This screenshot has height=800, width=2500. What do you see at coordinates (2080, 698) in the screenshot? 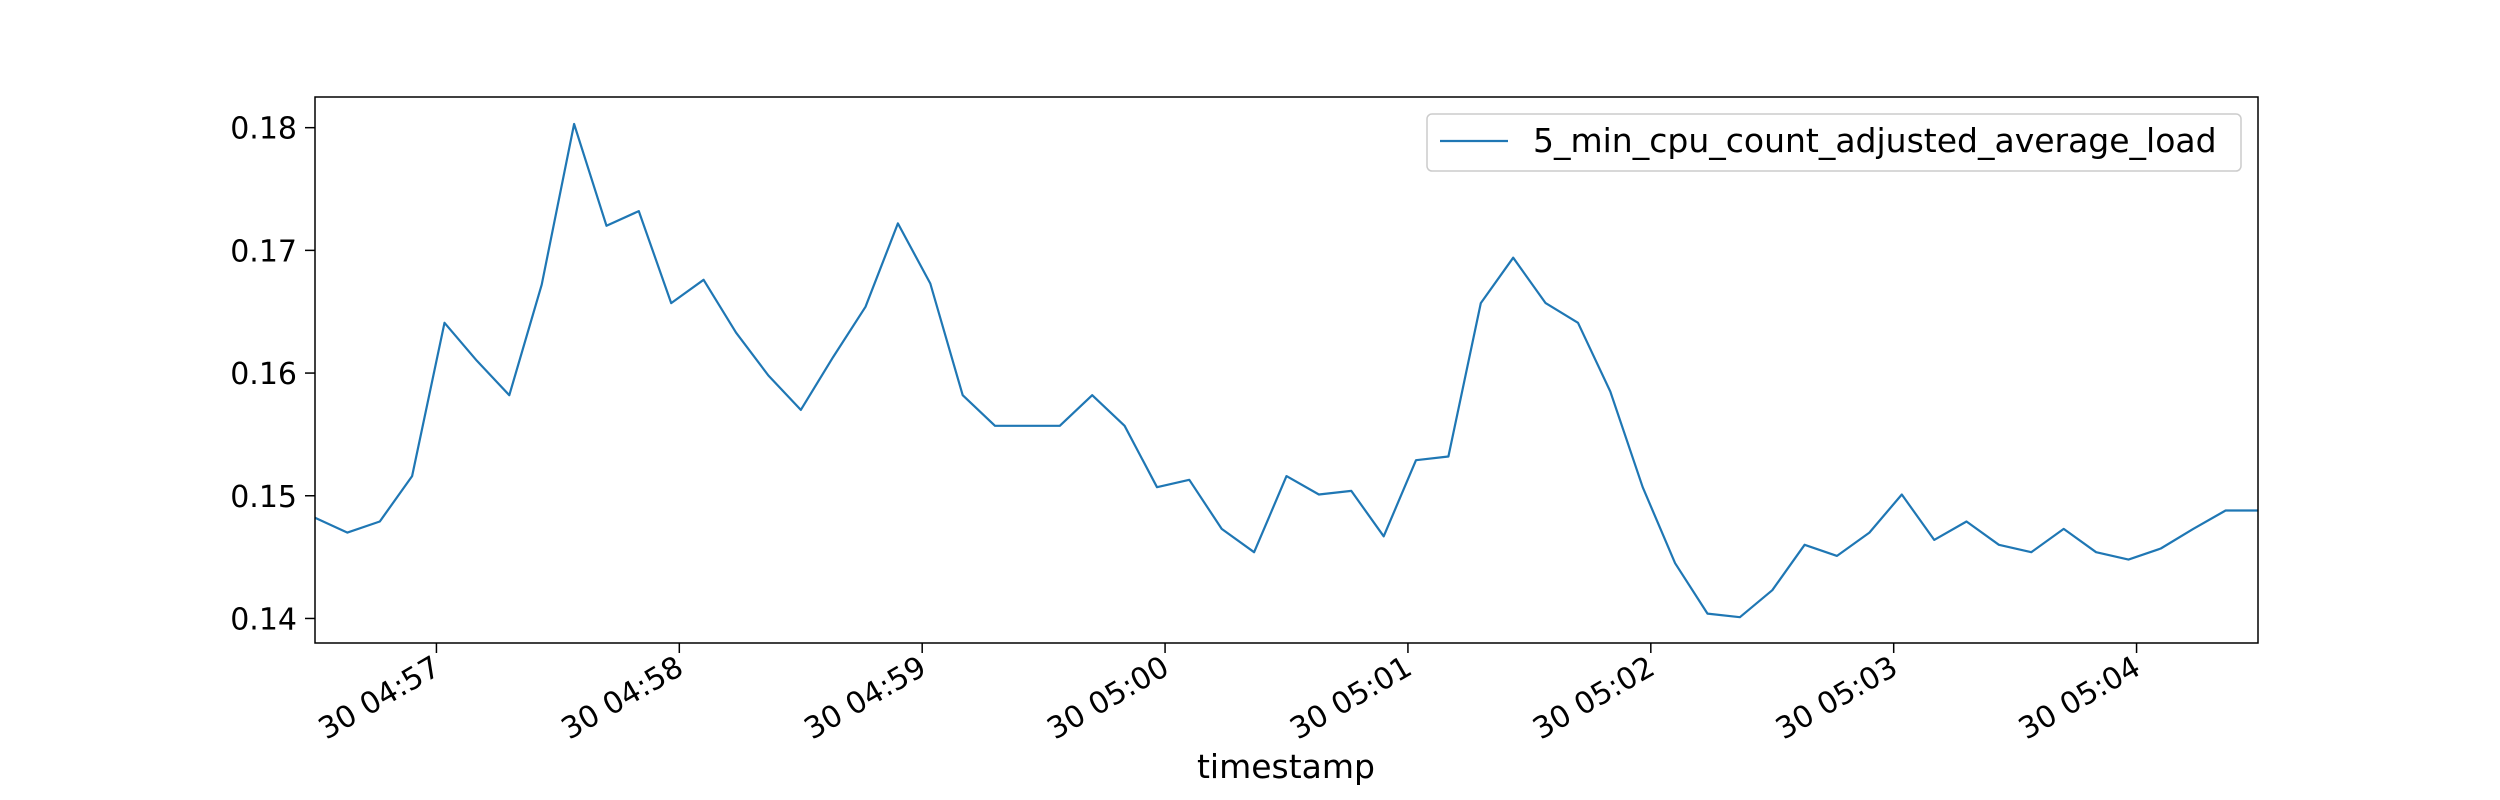
I see `x-tick-label: 30 05:04` at bounding box center [2080, 698].